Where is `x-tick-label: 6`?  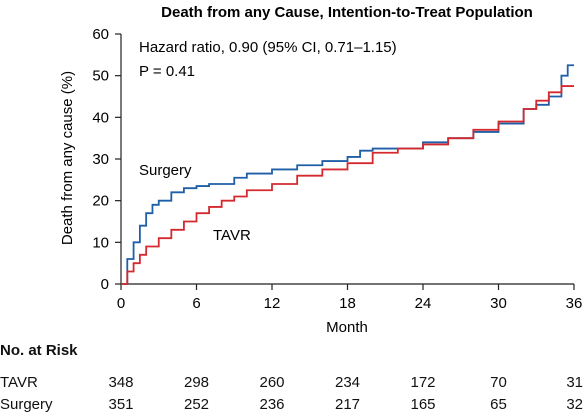 x-tick-label: 6 is located at coordinates (196, 303).